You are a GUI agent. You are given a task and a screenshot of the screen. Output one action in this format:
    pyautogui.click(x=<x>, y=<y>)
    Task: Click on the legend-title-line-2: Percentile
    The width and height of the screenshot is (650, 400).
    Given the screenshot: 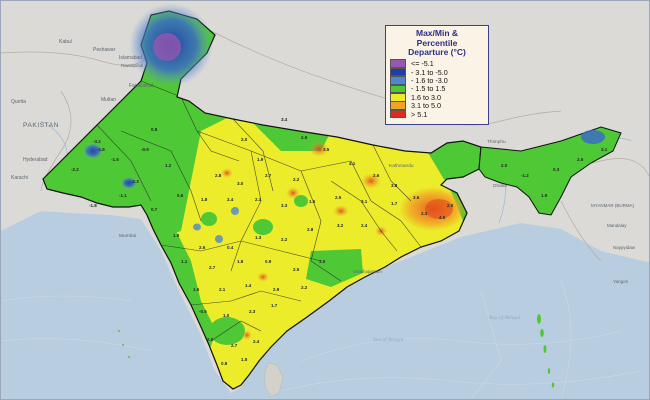 What is the action you would take?
    pyautogui.click(x=437, y=42)
    